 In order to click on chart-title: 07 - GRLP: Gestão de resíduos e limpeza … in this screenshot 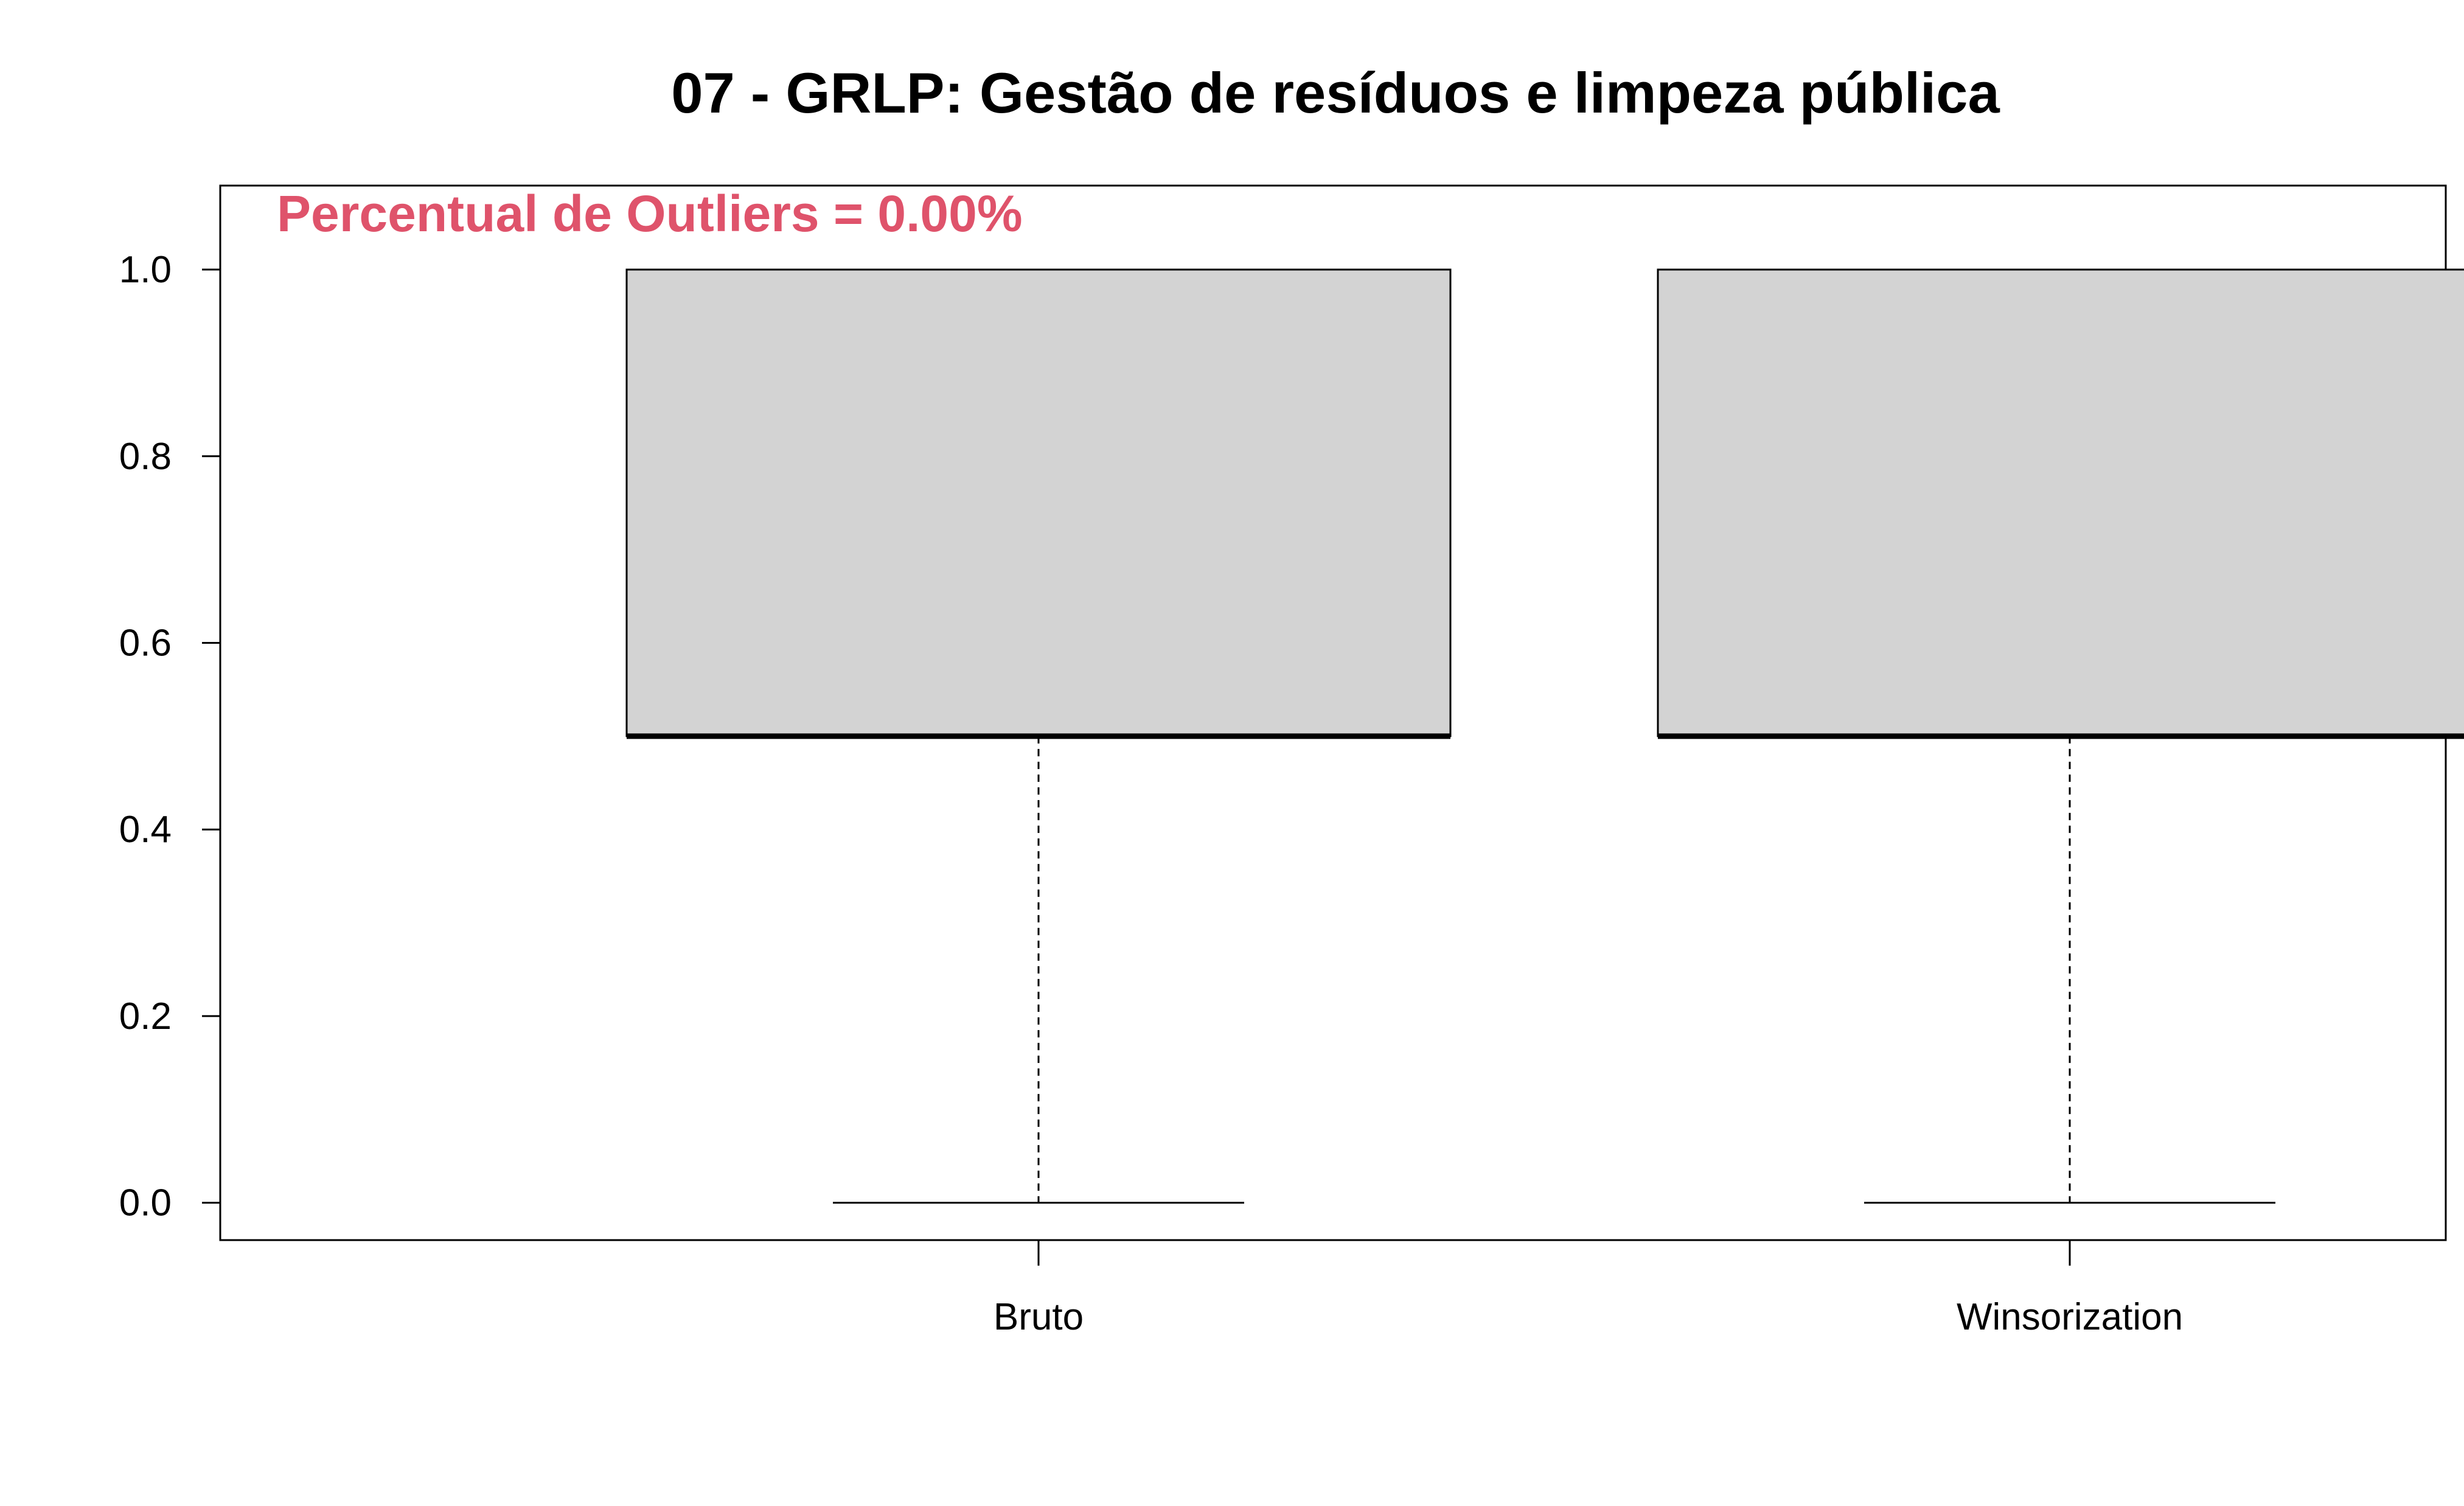, I will do `click(1335, 93)`.